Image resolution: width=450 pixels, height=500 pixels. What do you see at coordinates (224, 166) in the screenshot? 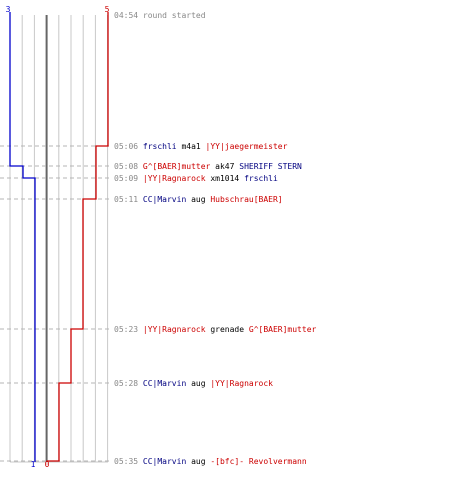
I see `event-text-part: ak47` at bounding box center [224, 166].